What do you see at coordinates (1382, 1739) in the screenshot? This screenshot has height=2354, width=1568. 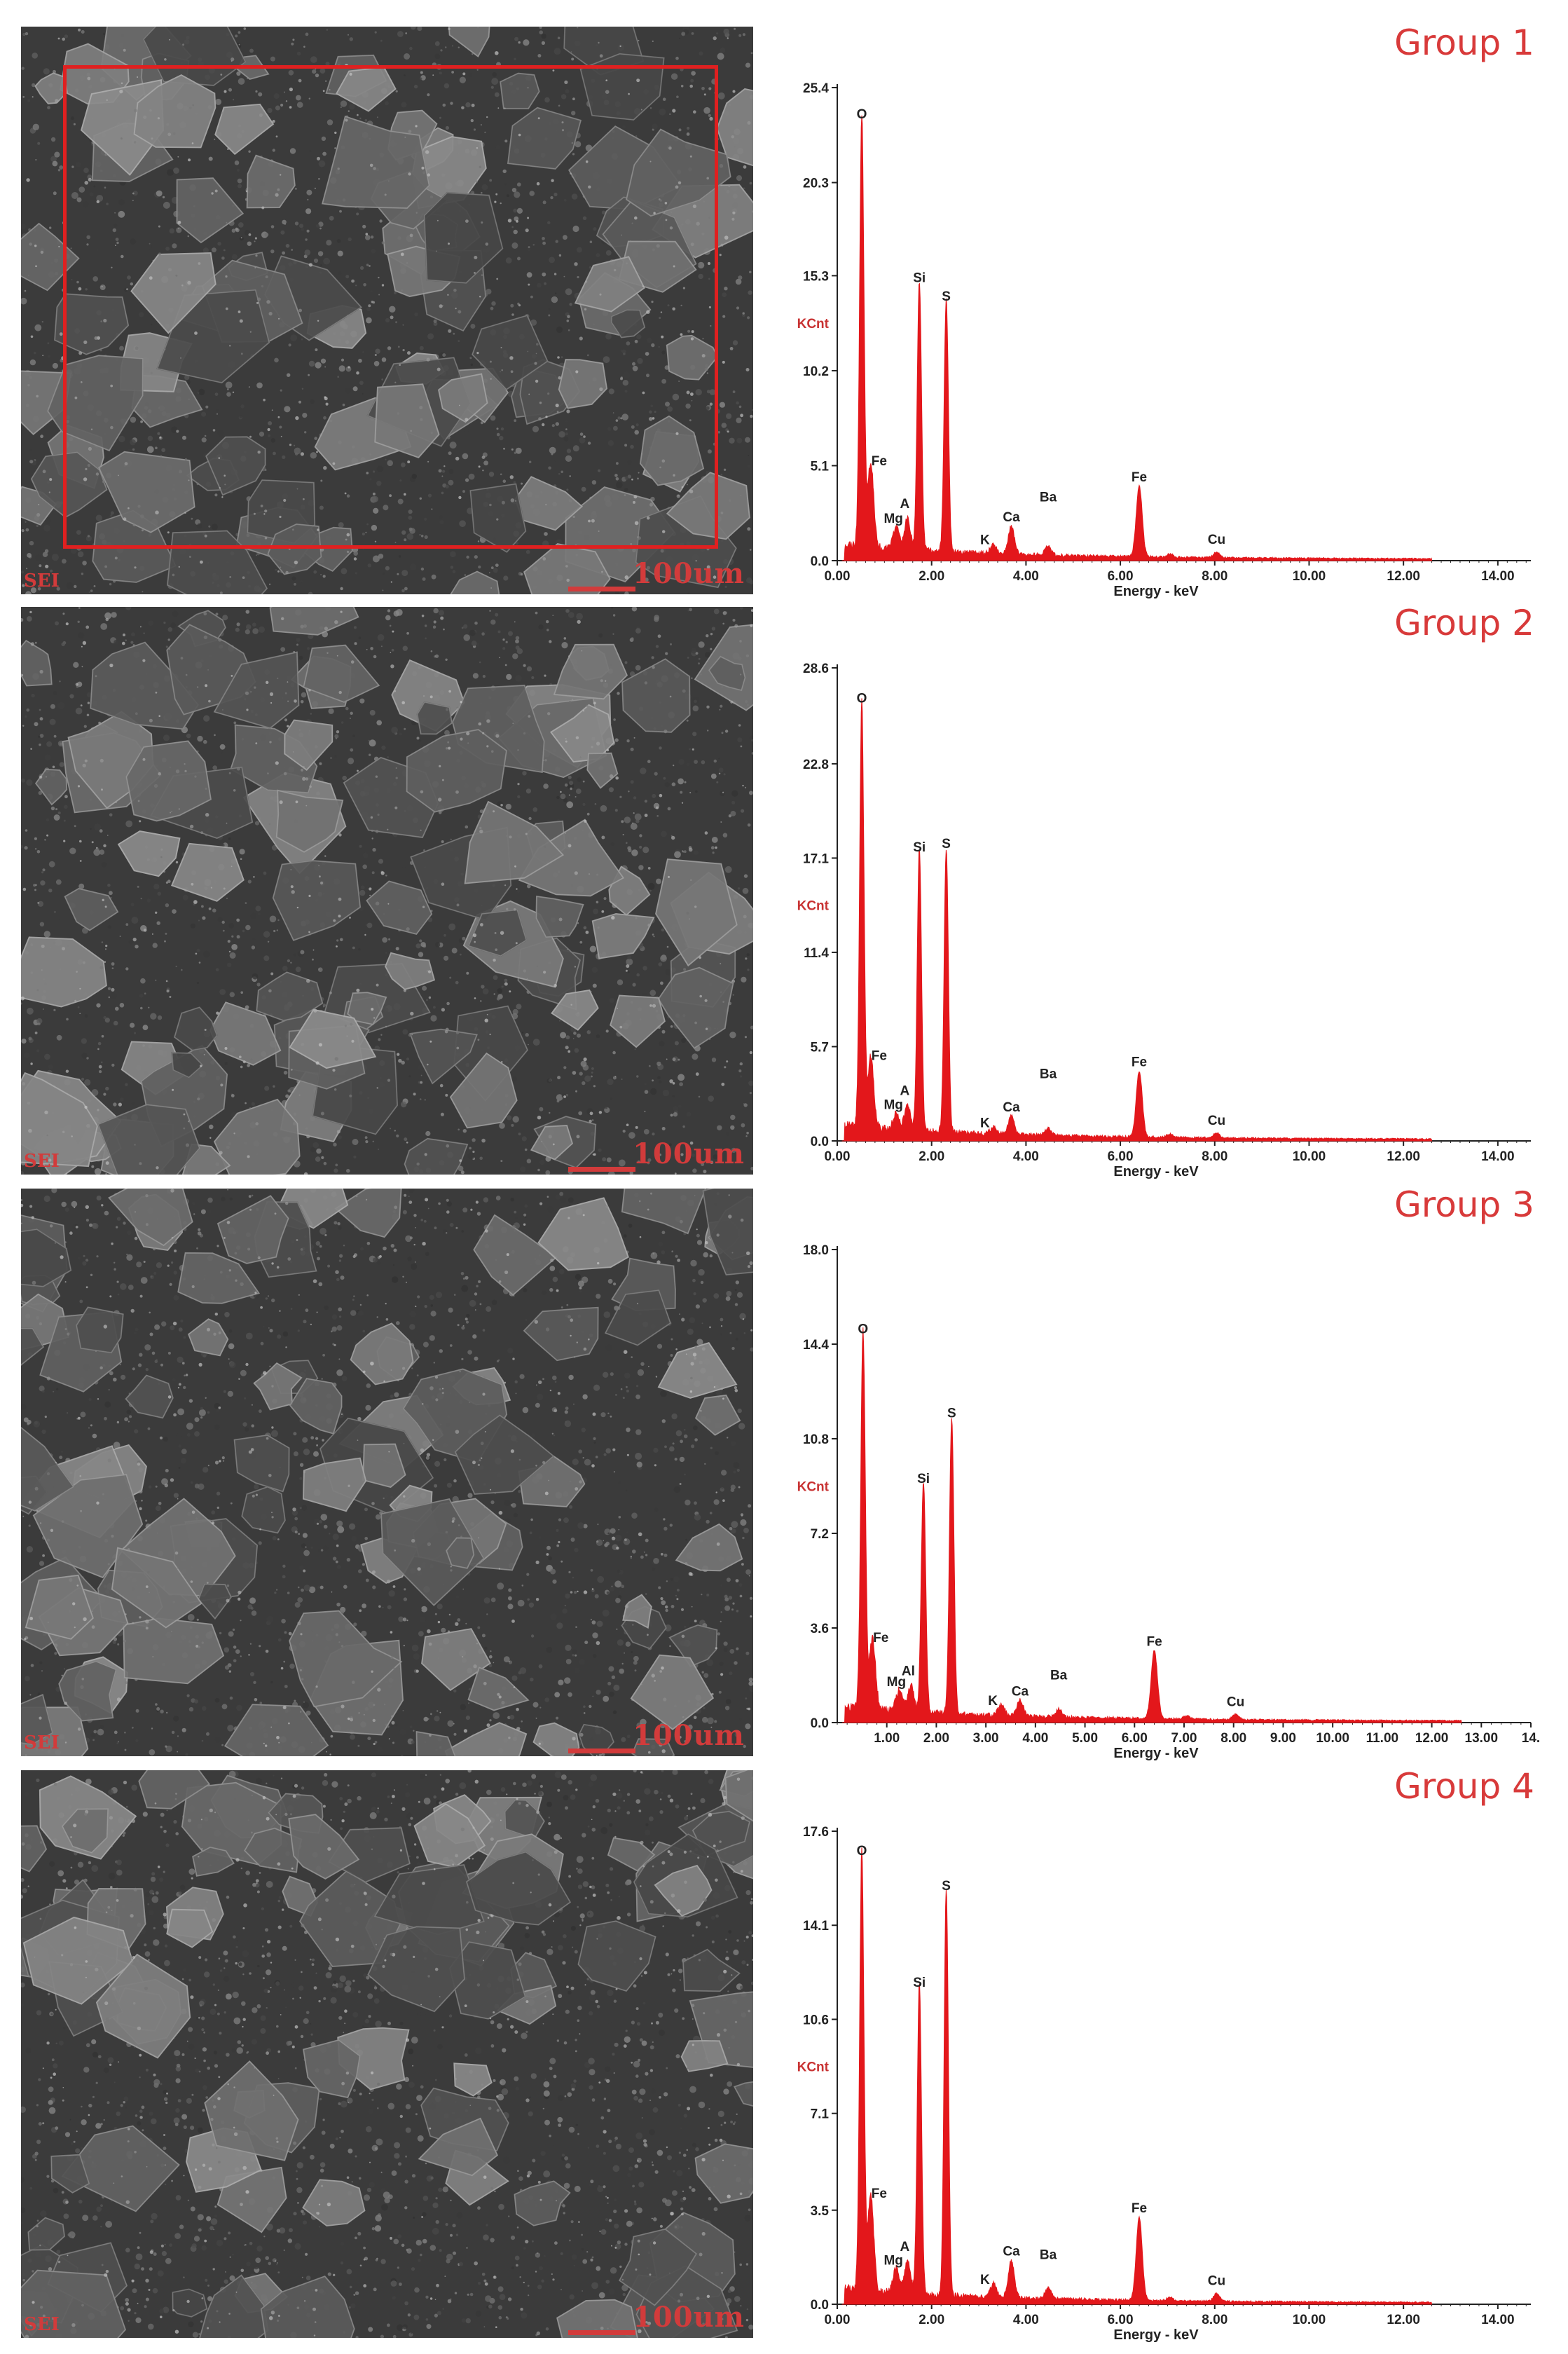 I see `x-tick-label: 11.00` at bounding box center [1382, 1739].